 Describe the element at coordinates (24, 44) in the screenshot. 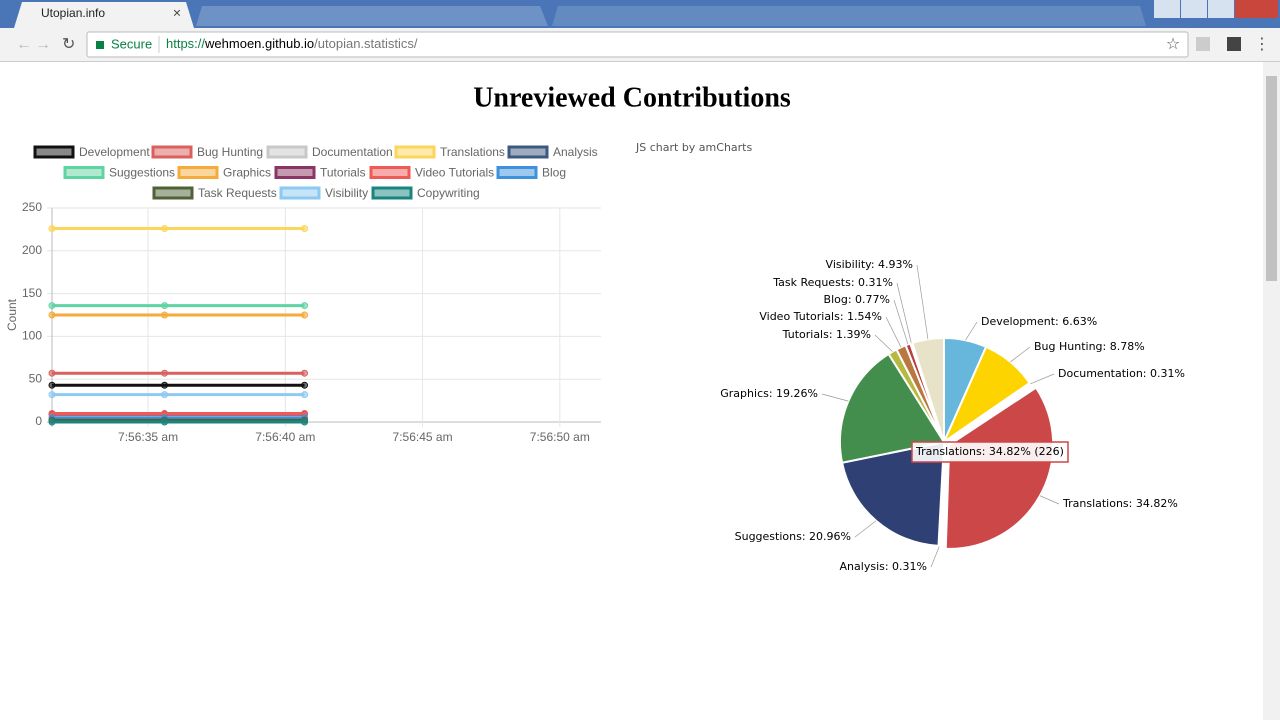

I see `back-button: ←` at that location.